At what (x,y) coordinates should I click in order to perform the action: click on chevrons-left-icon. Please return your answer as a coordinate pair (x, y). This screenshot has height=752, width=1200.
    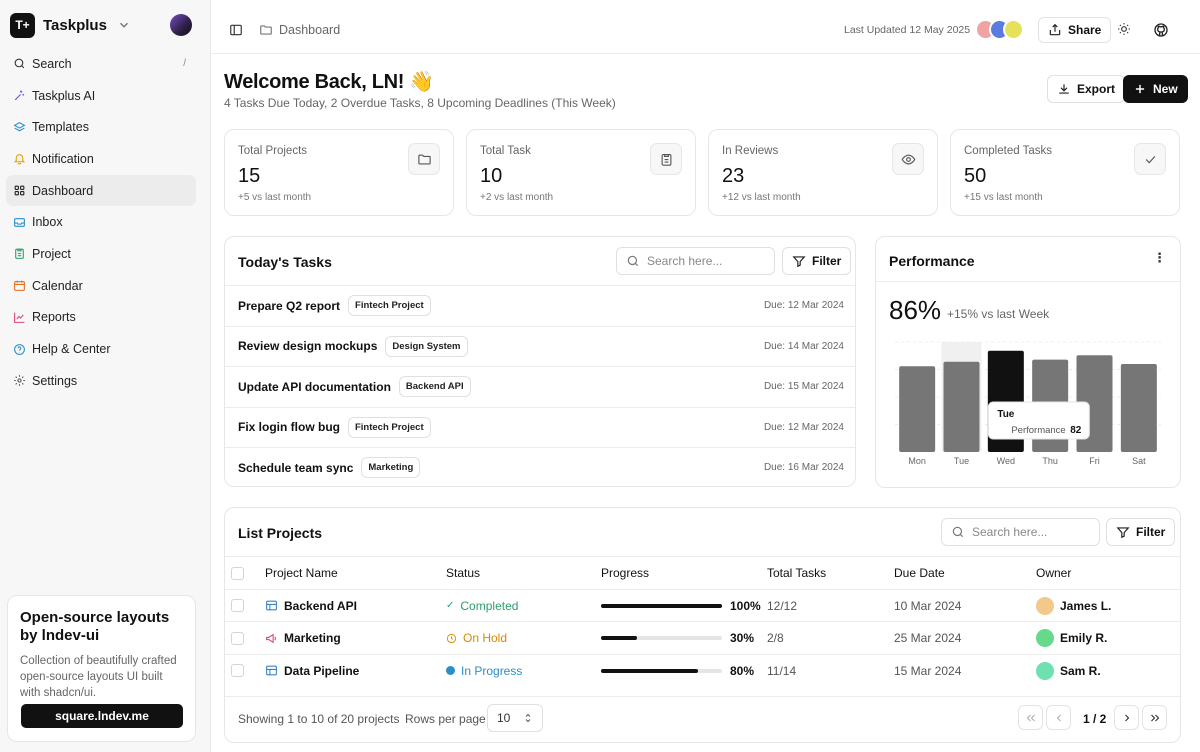
    Looking at the image, I should click on (1031, 718).